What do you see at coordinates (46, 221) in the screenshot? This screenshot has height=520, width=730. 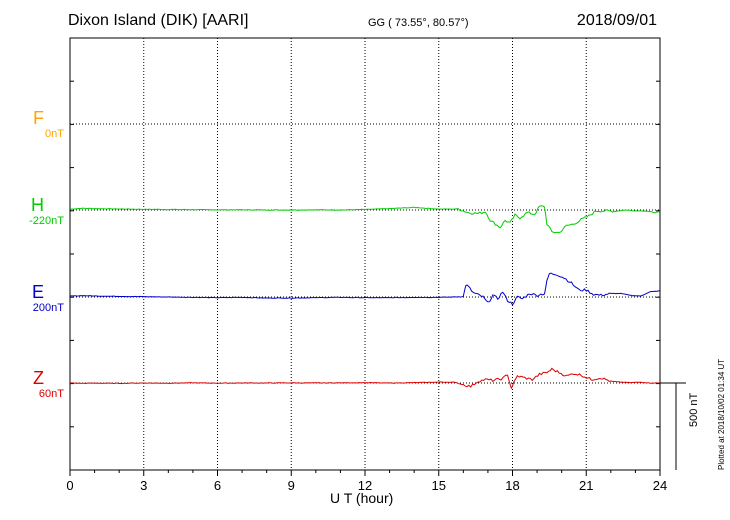 I see `component-offset-h: -220nT` at bounding box center [46, 221].